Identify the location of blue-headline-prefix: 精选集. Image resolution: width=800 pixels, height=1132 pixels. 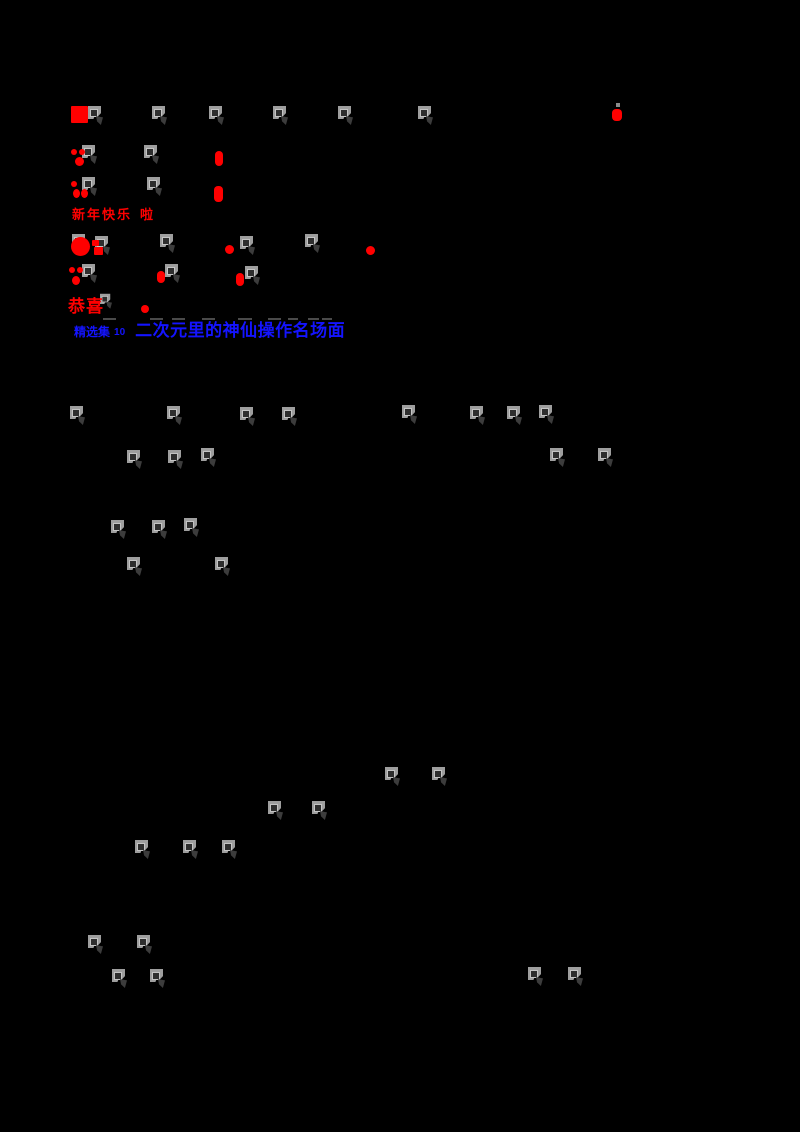
(92, 331).